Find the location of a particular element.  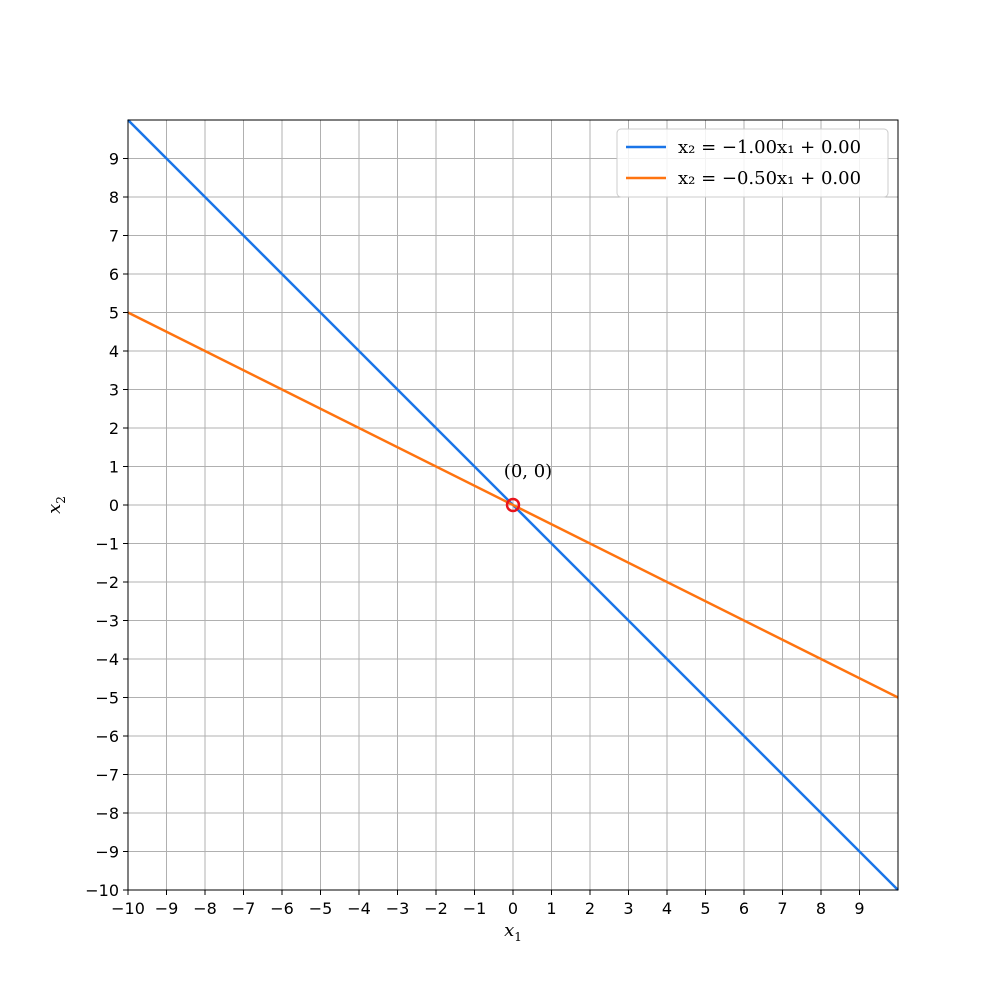

y-tick-label: 6 is located at coordinates (114, 274).